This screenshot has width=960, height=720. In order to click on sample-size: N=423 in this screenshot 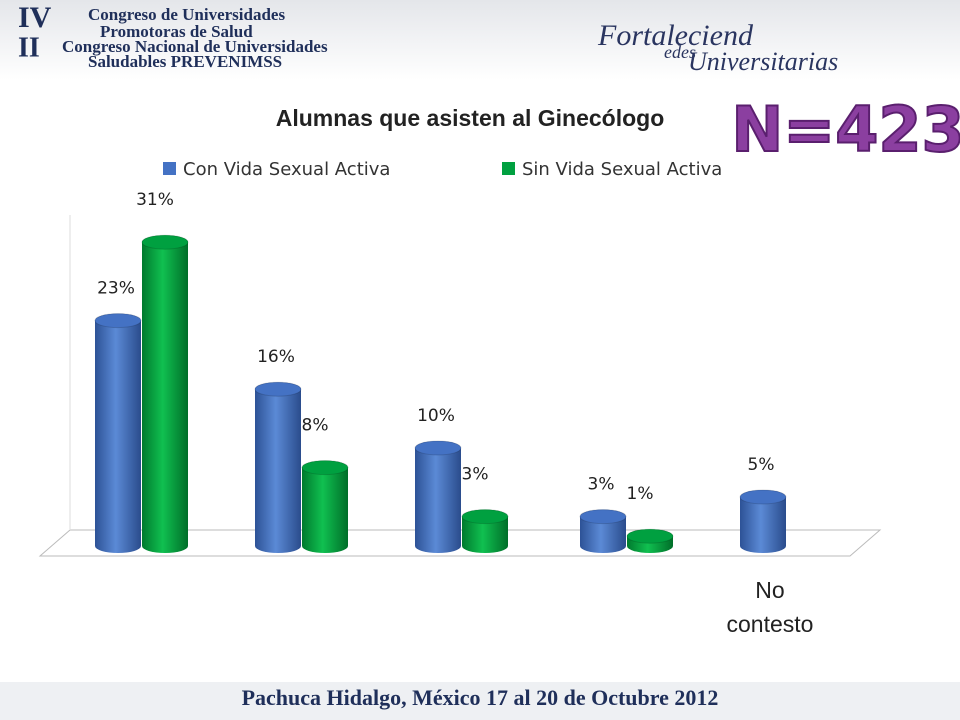, I will do `click(845, 129)`.